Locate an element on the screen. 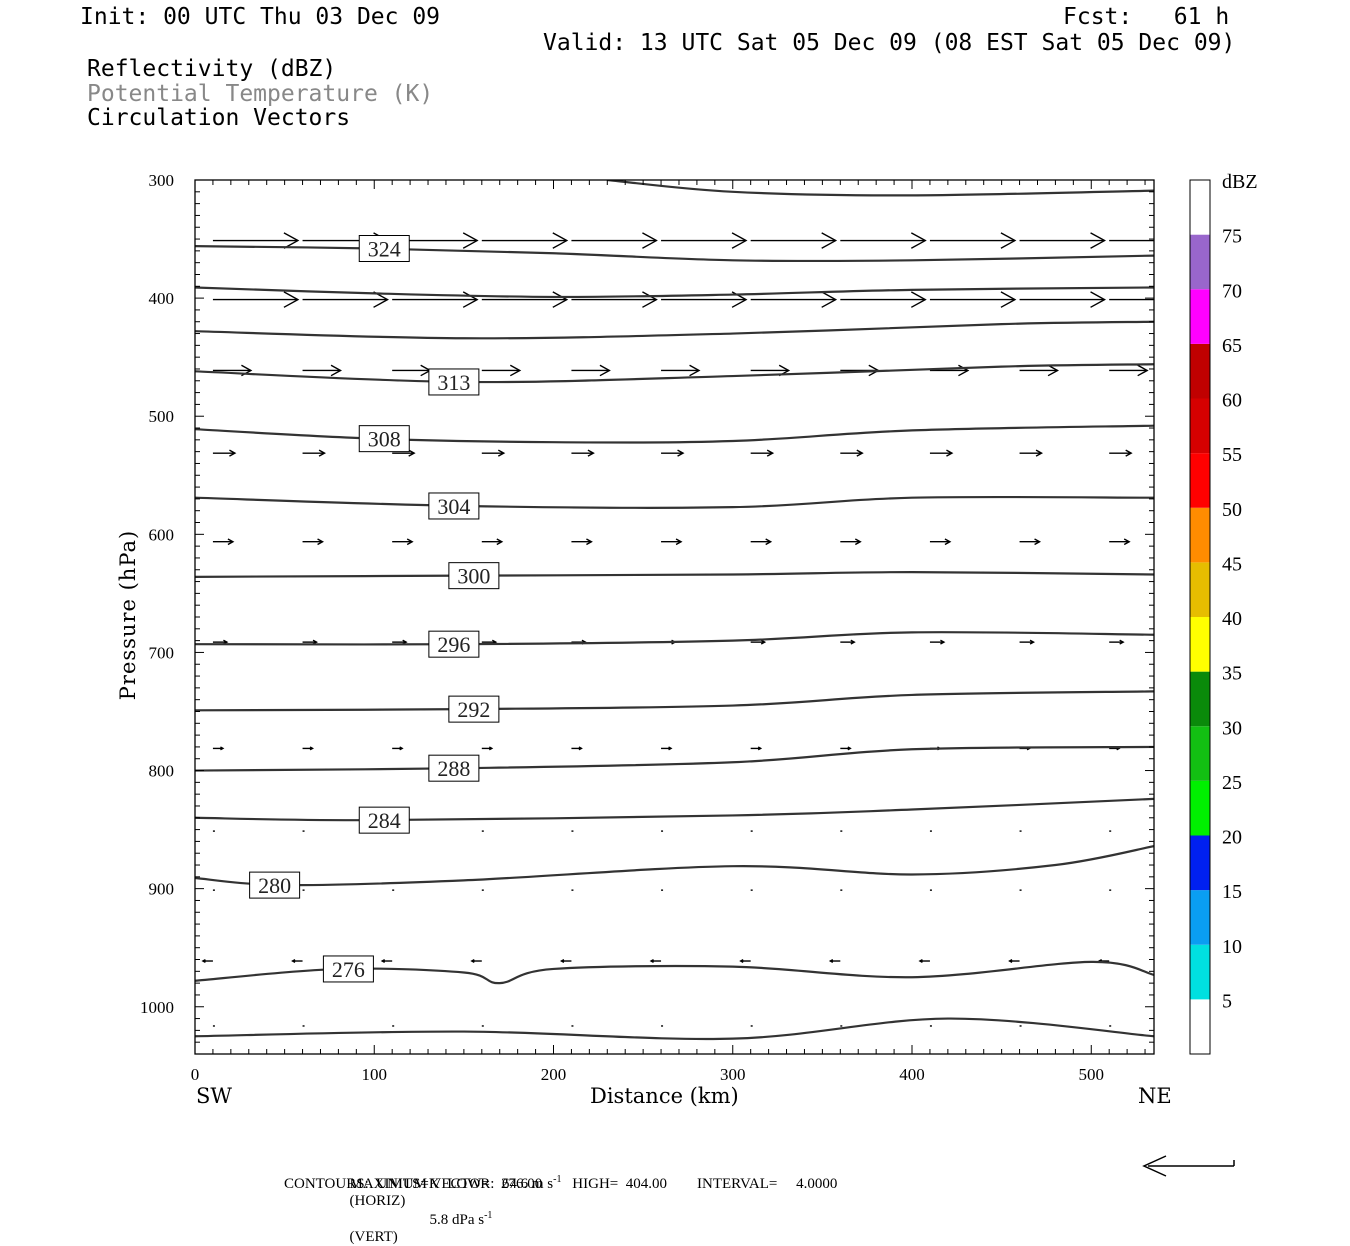 This screenshot has width=1350, height=1246. colorbar-frame is located at coordinates (1200, 617).